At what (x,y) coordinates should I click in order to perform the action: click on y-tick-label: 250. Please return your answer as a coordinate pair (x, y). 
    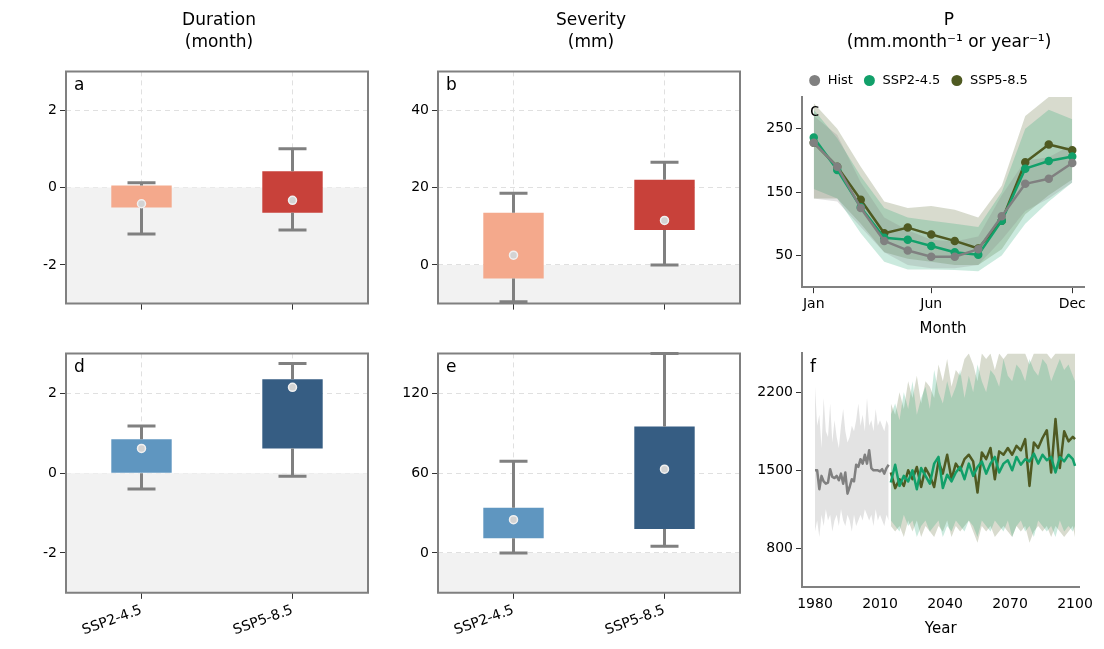
    Looking at the image, I should click on (779, 127).